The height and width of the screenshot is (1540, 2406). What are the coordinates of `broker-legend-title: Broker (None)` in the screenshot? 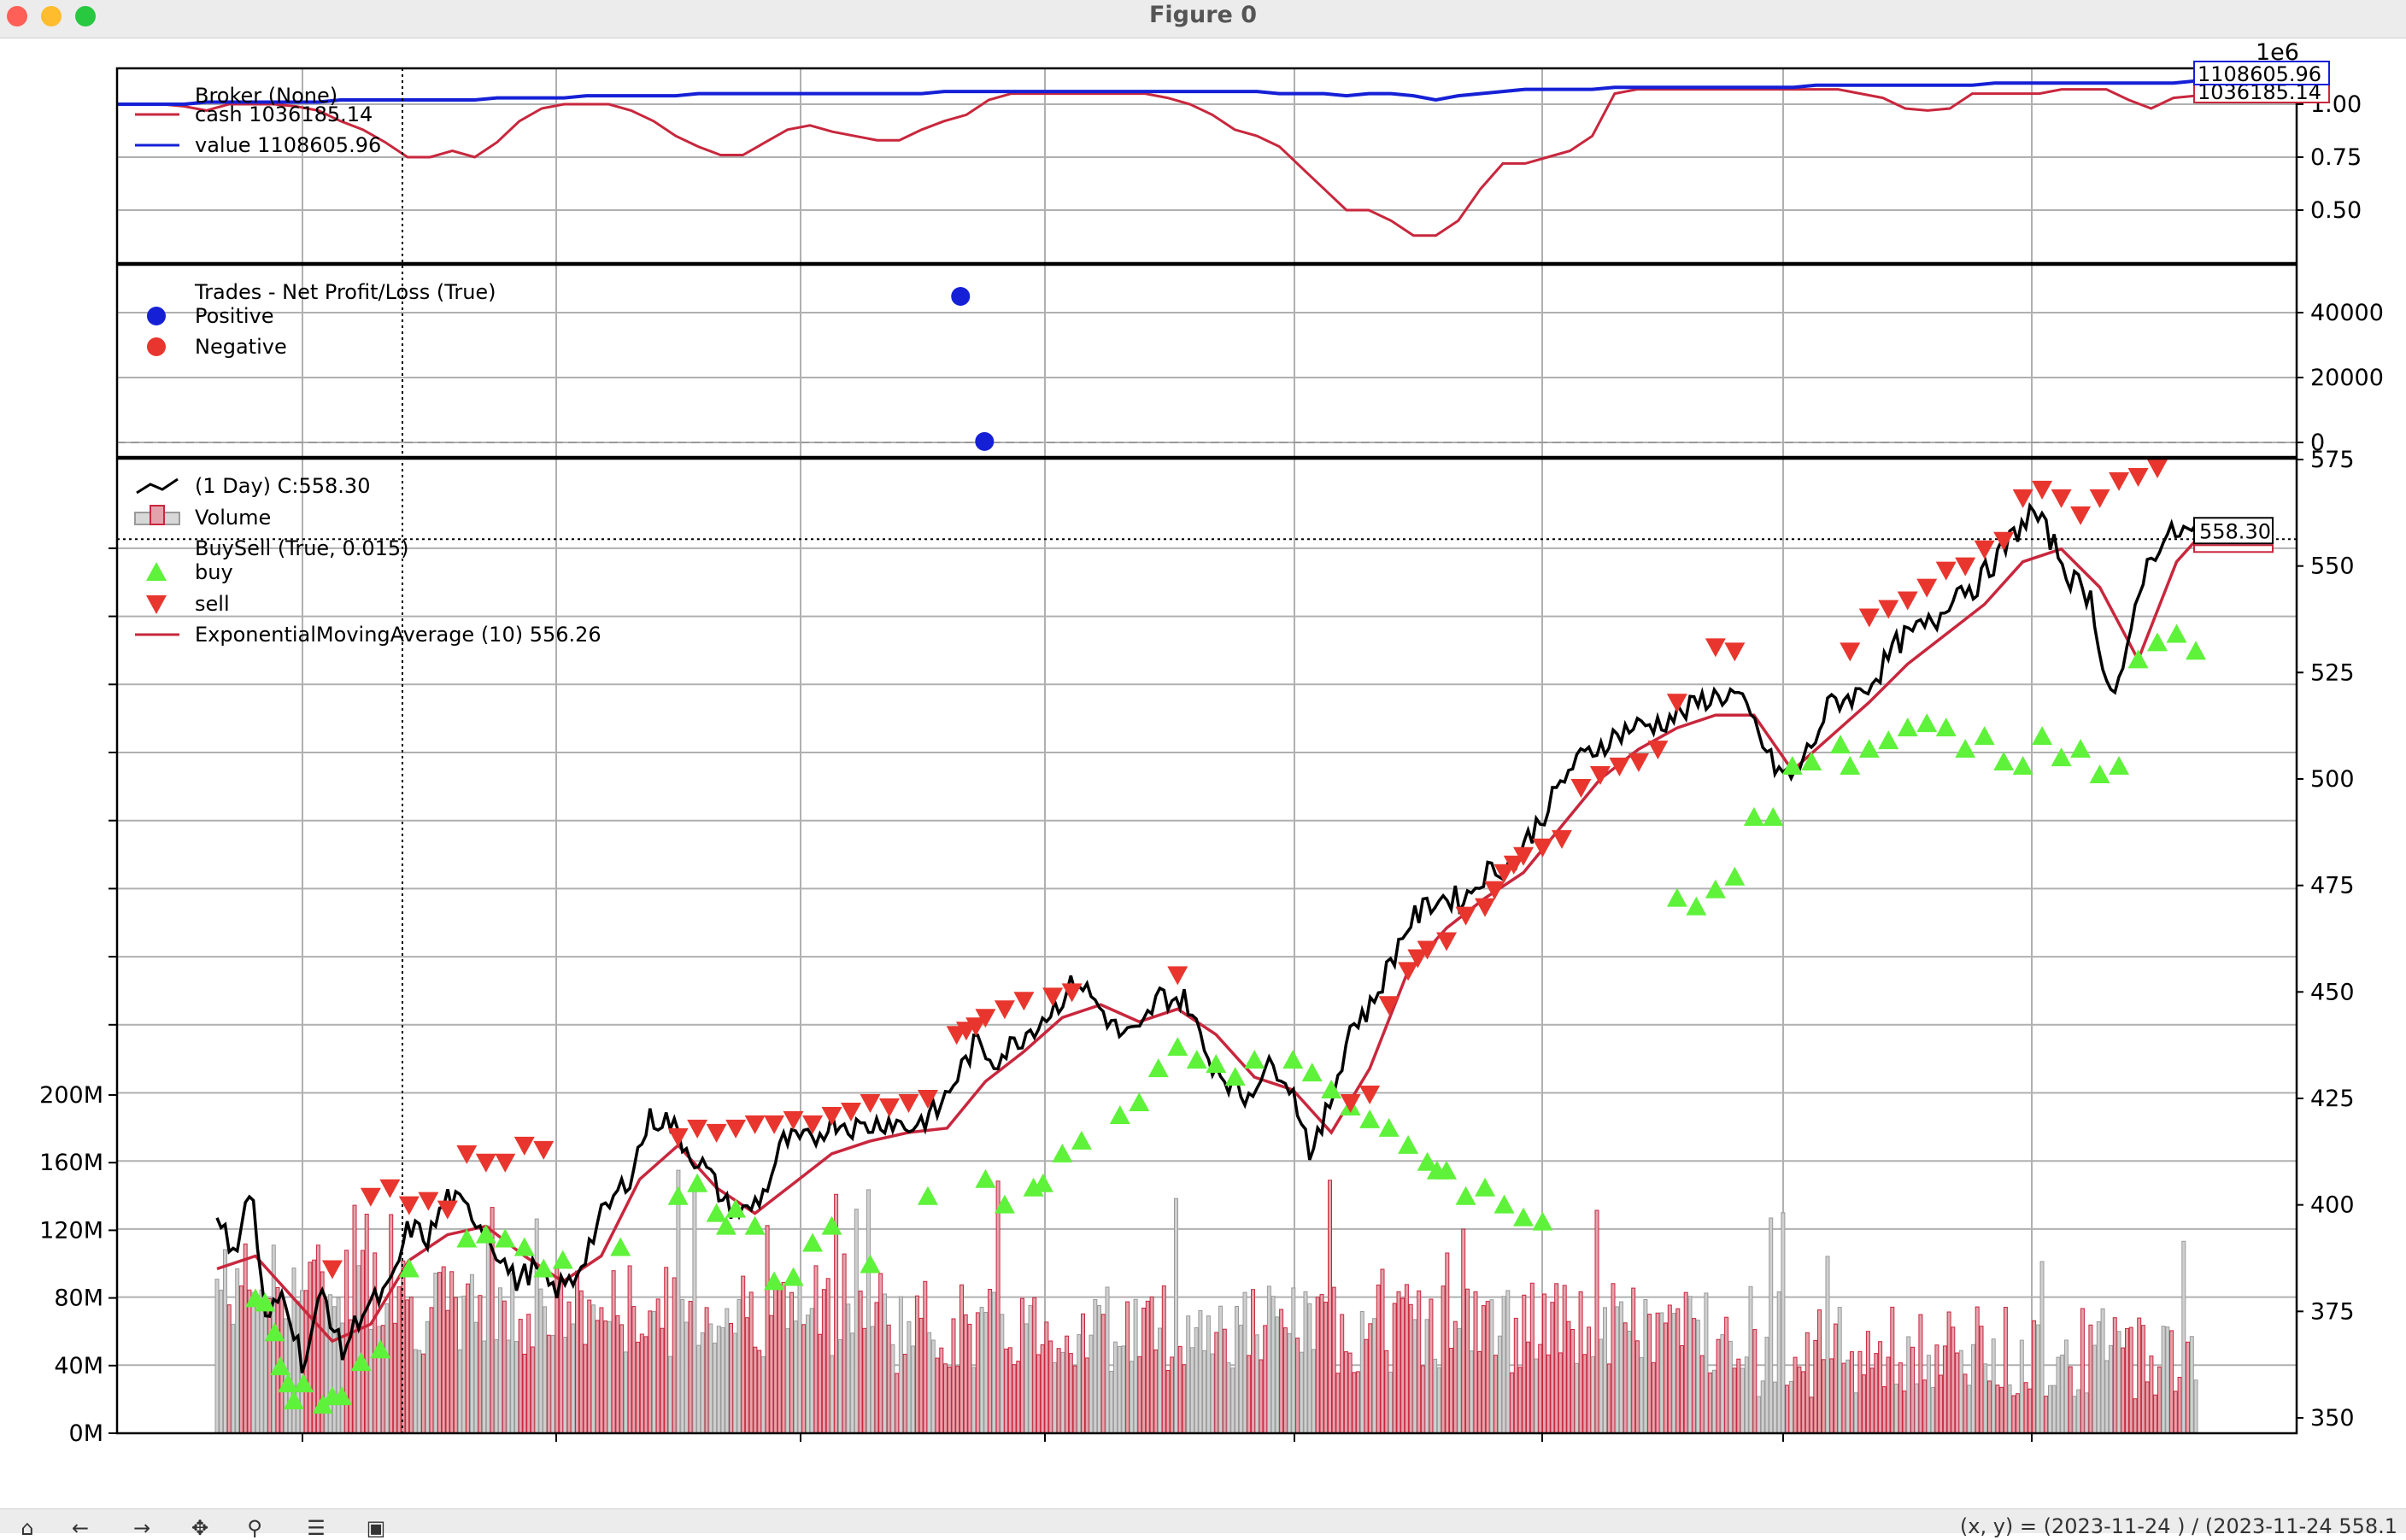 It's located at (266, 96).